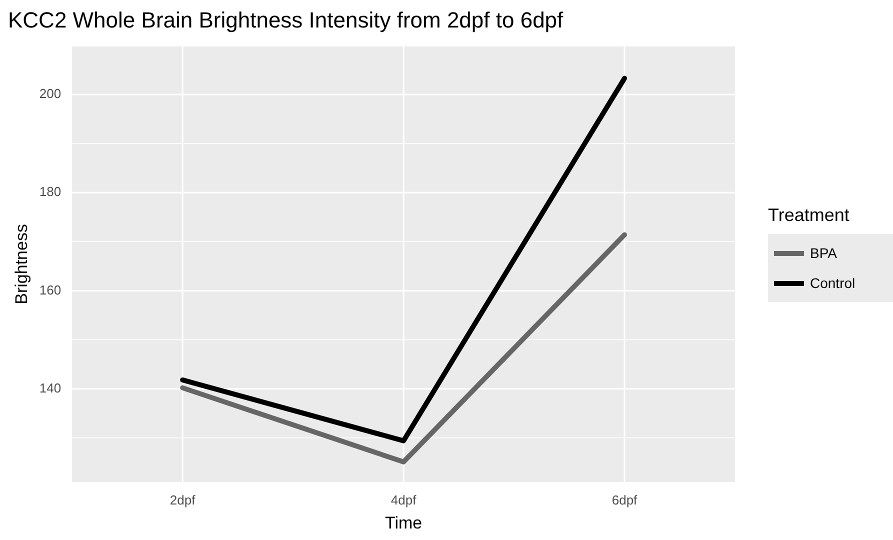  Describe the element at coordinates (21, 264) in the screenshot. I see `y-axis-title: Brightness` at that location.